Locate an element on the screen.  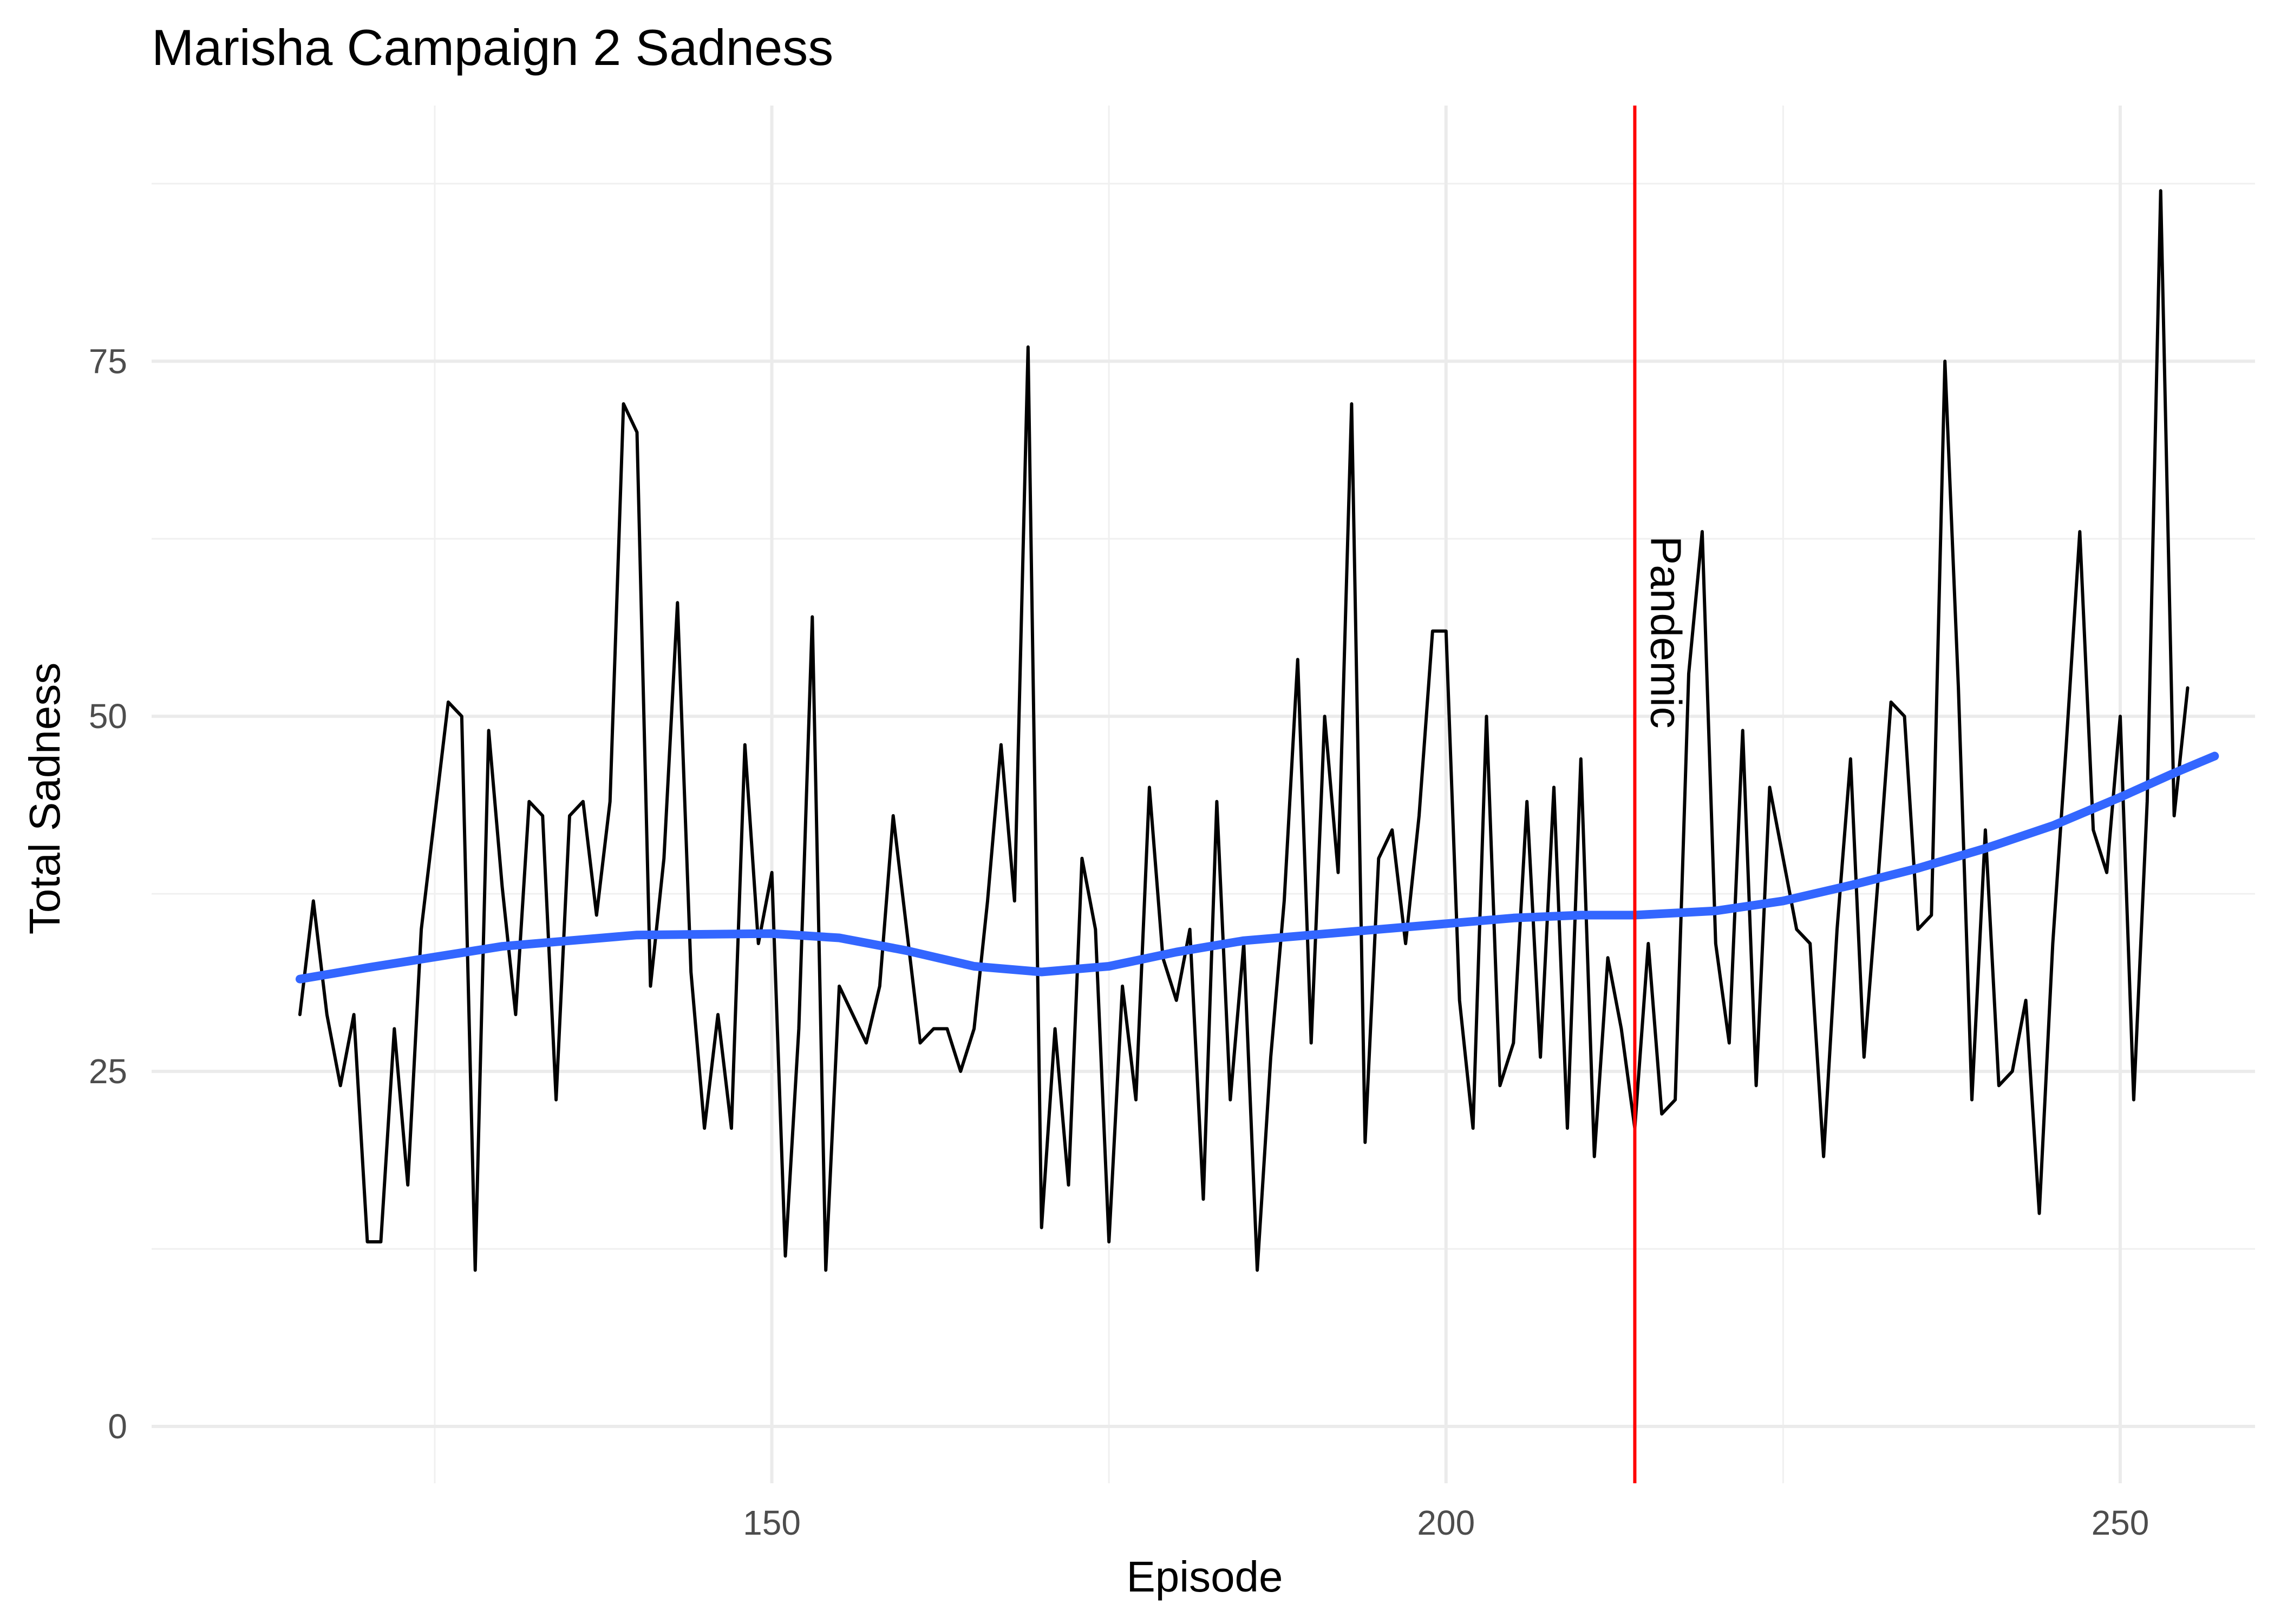
y-tick-label: 50 is located at coordinates (108, 716).